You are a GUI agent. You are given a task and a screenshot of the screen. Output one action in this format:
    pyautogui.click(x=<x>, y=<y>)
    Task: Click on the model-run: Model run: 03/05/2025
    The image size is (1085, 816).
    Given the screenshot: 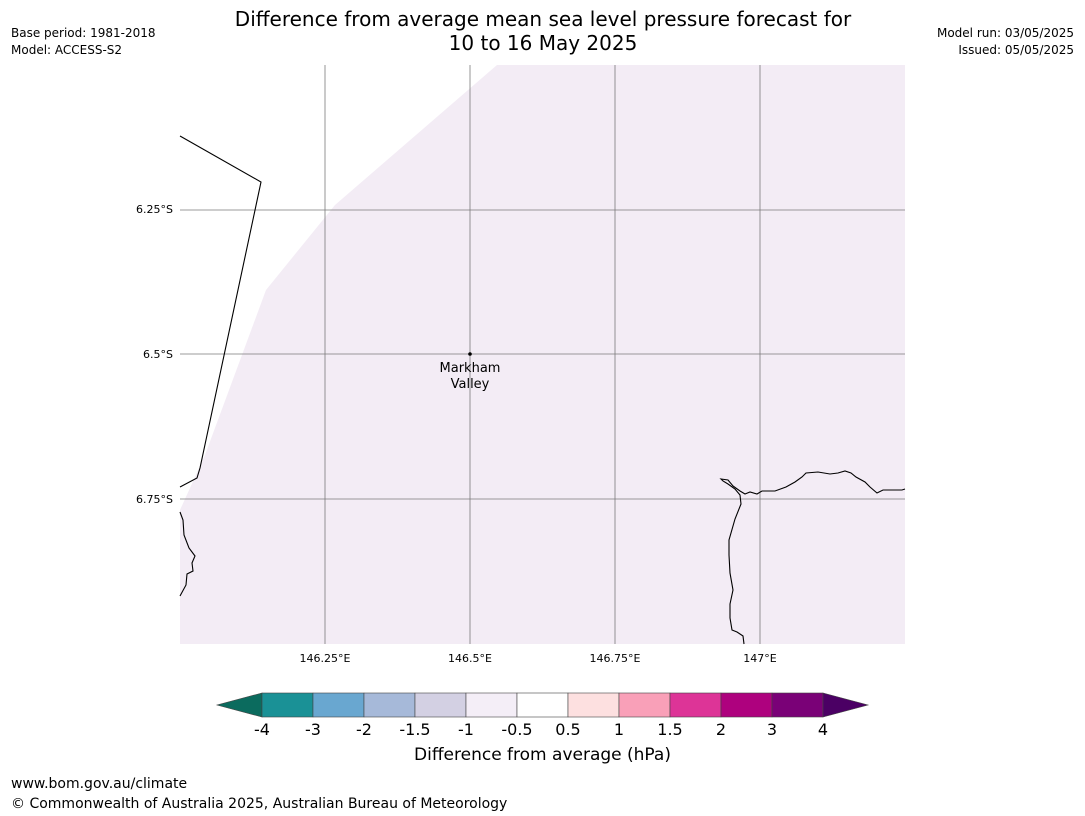 What is the action you would take?
    pyautogui.click(x=1005, y=33)
    